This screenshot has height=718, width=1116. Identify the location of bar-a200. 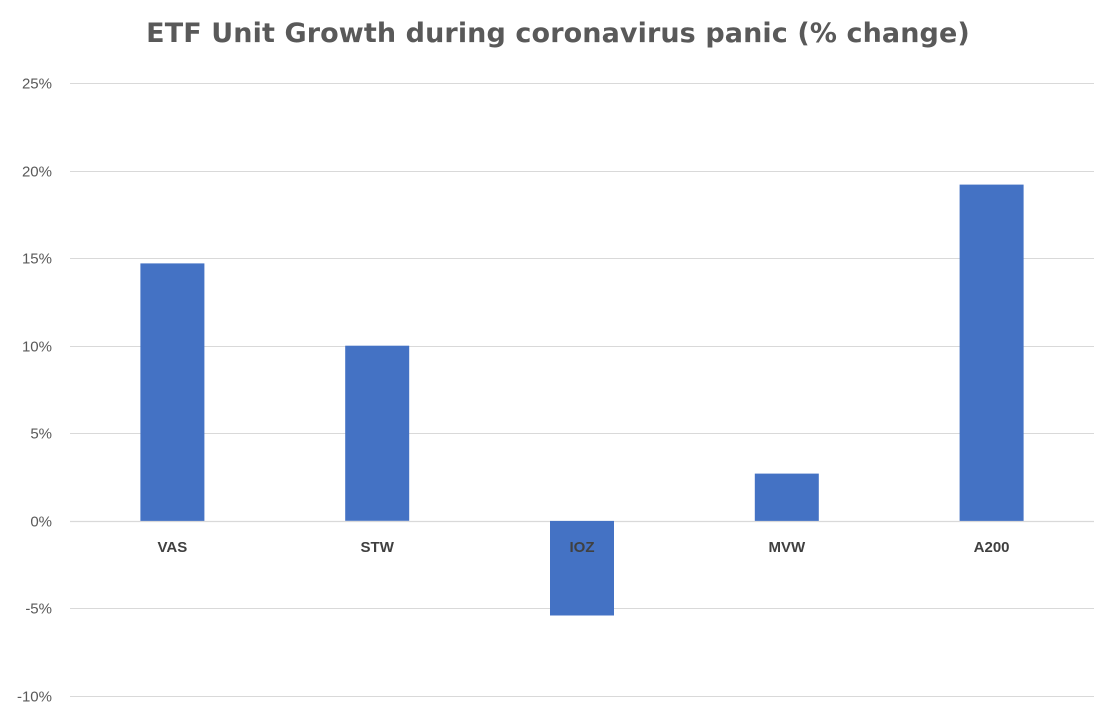
(991, 352).